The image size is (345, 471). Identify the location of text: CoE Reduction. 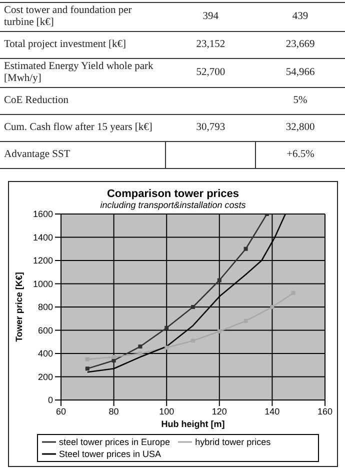
(36, 100).